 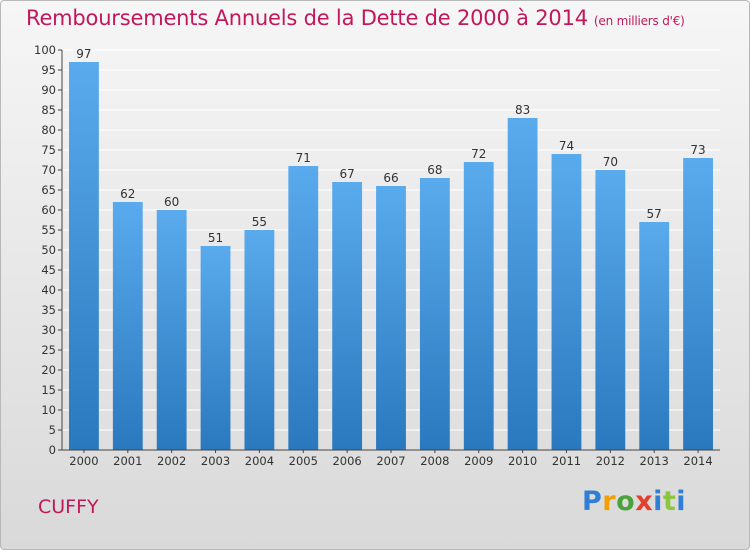 What do you see at coordinates (303, 158) in the screenshot?
I see `data-label: 71` at bounding box center [303, 158].